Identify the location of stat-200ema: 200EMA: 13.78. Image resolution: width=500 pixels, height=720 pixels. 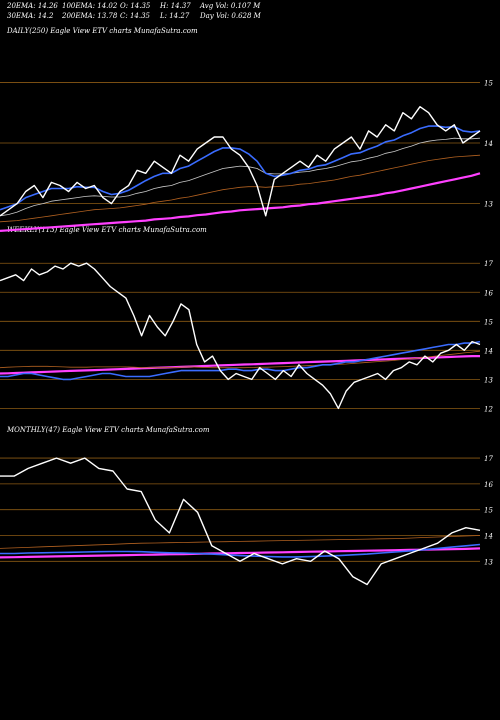
(90, 16).